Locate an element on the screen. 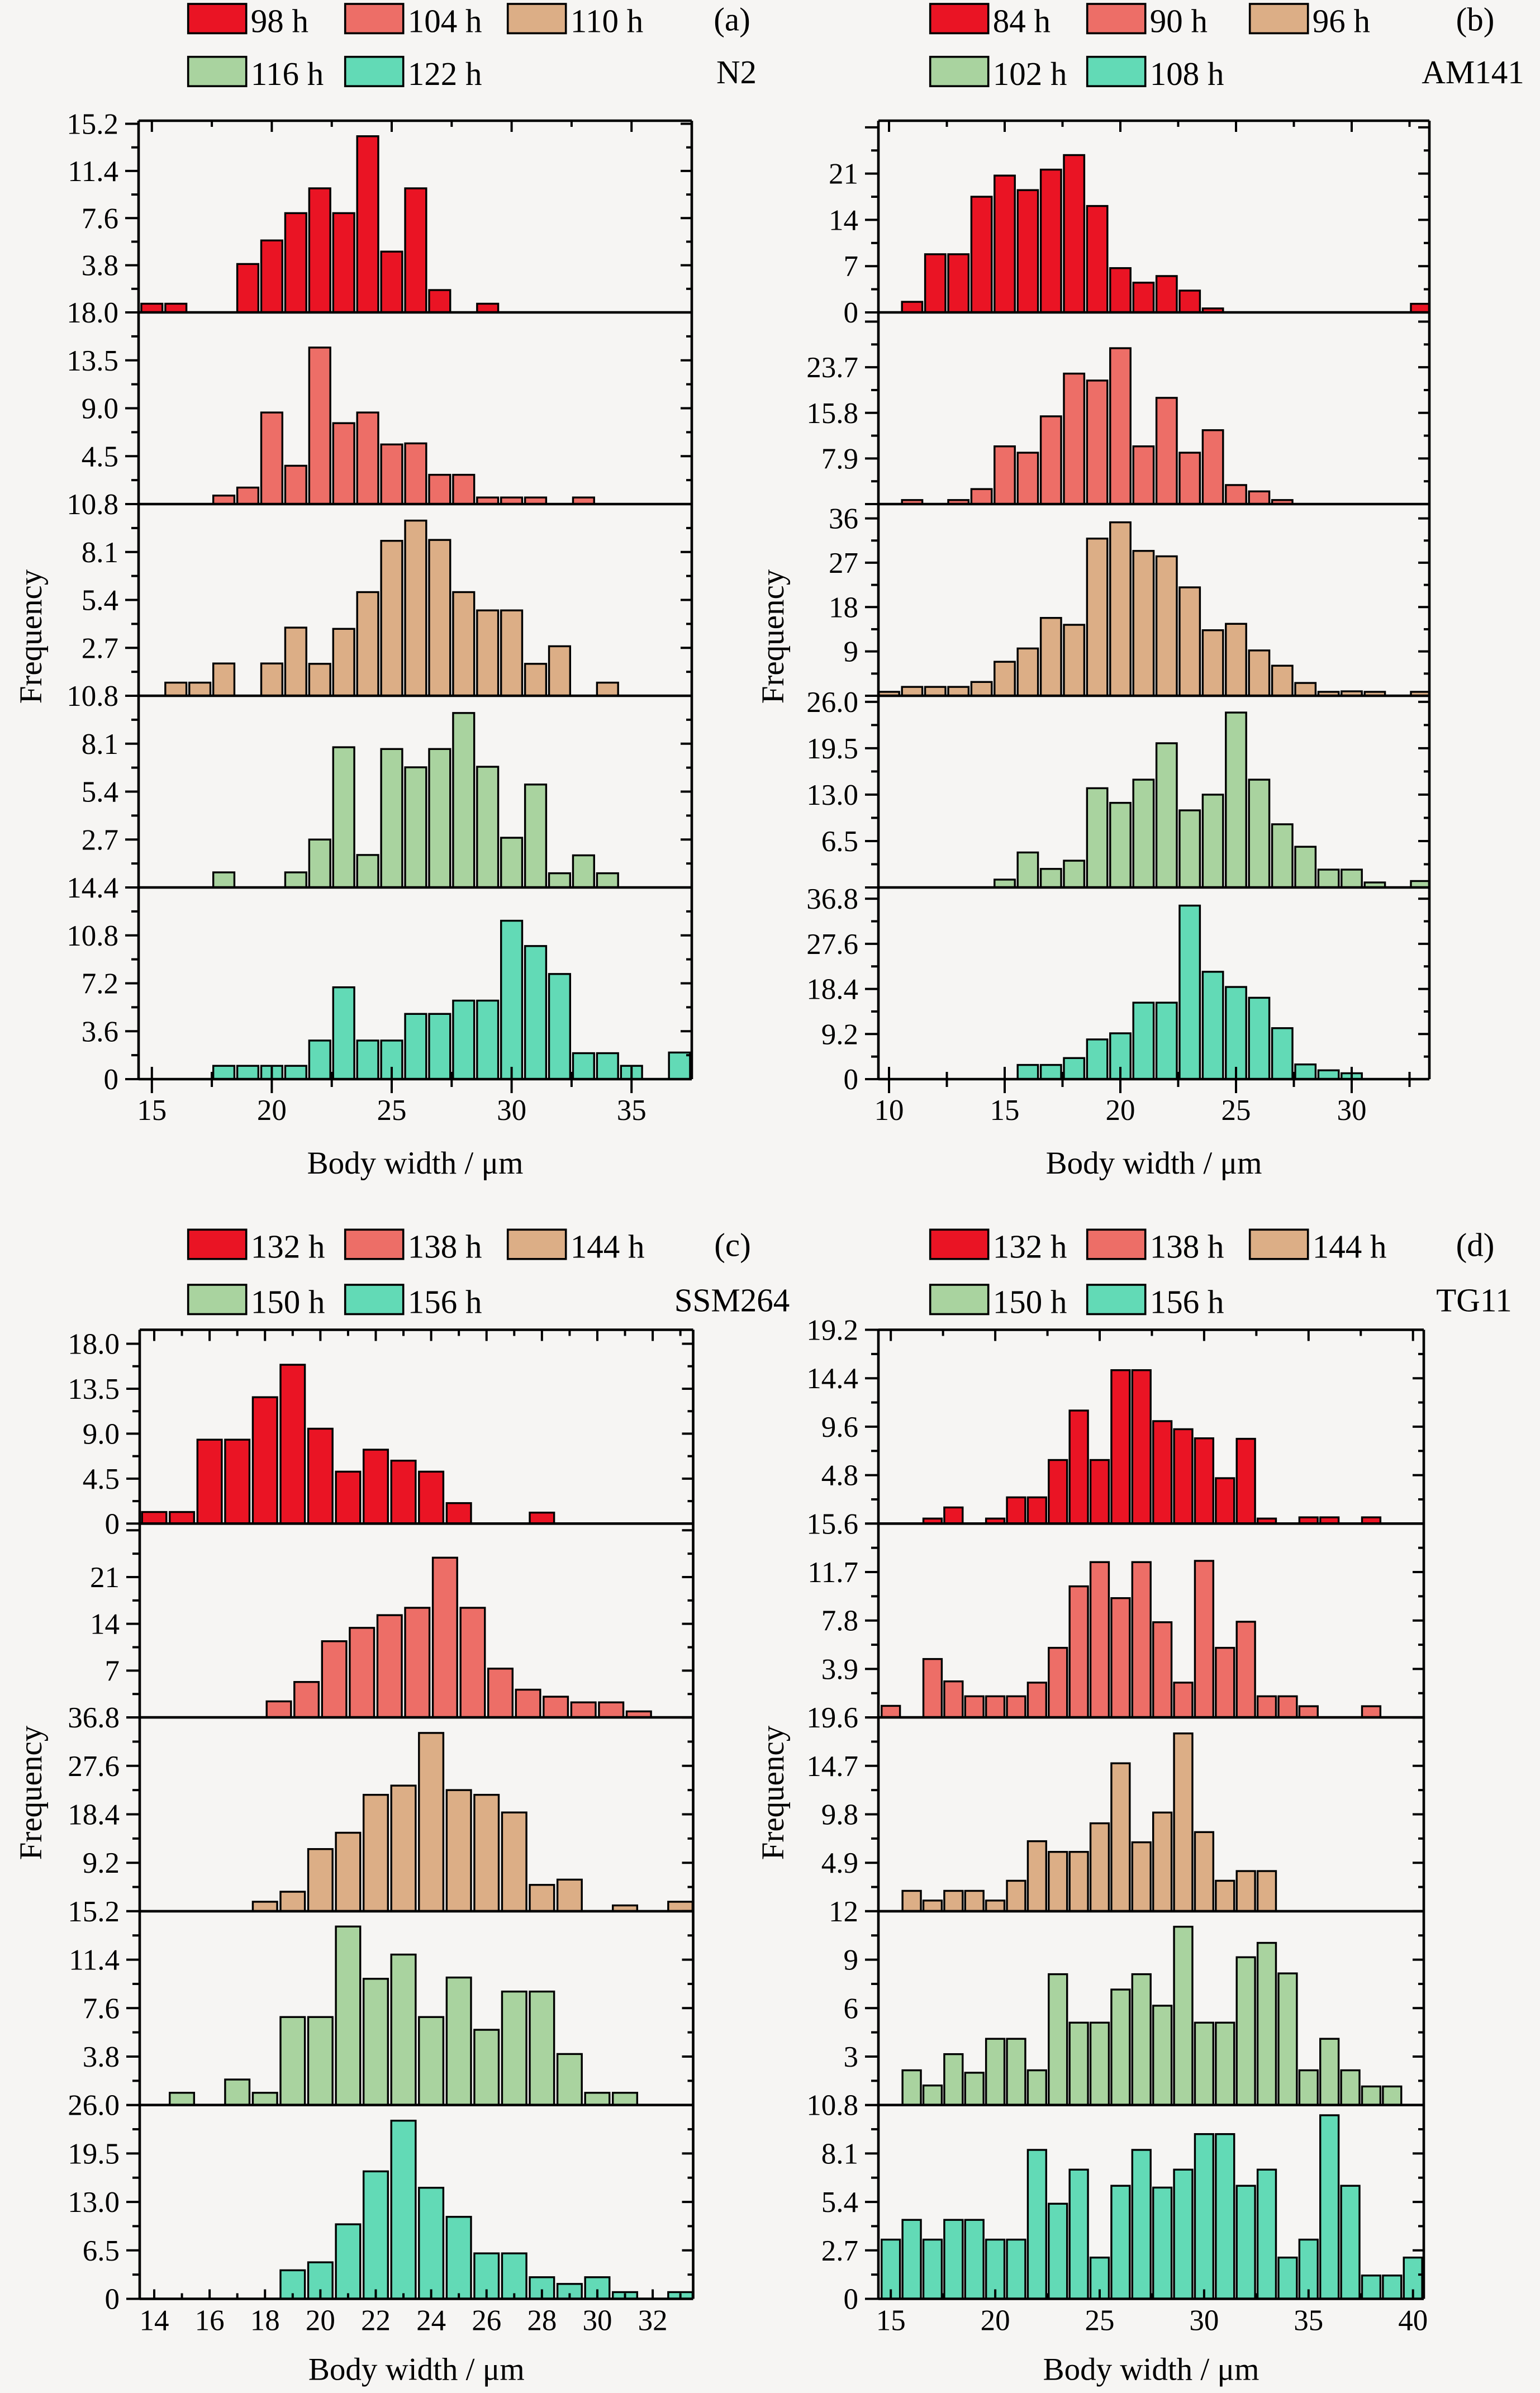 The width and height of the screenshot is (1540, 2393). svg-text: 6 is located at coordinates (852, 2009).